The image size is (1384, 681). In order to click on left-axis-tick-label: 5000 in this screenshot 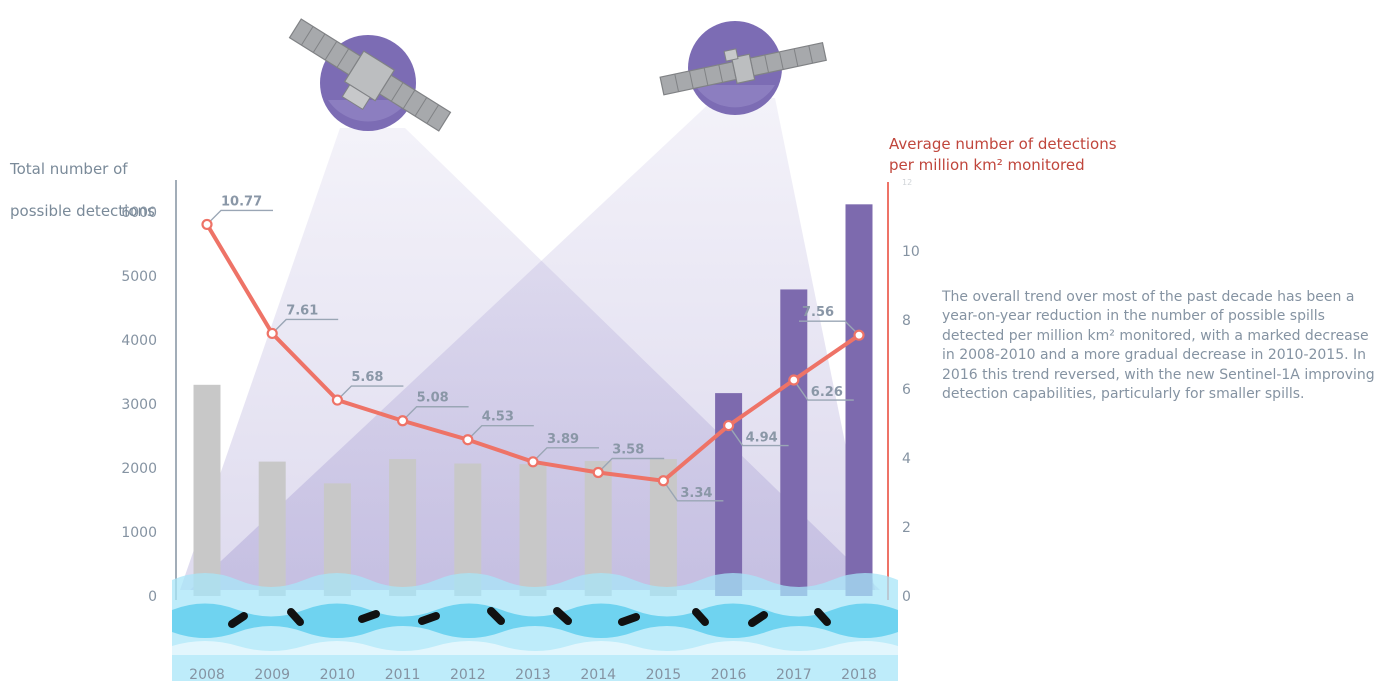, I will do `click(139, 277)`.